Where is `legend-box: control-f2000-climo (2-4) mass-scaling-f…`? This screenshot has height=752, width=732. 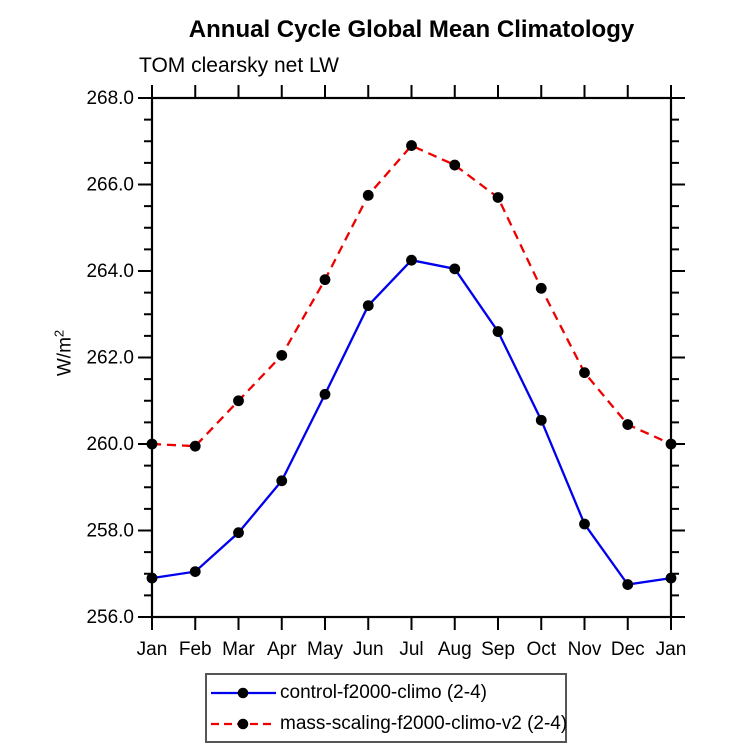
legend-box: control-f2000-climo (2-4) mass-scaling-f… is located at coordinates (386, 708).